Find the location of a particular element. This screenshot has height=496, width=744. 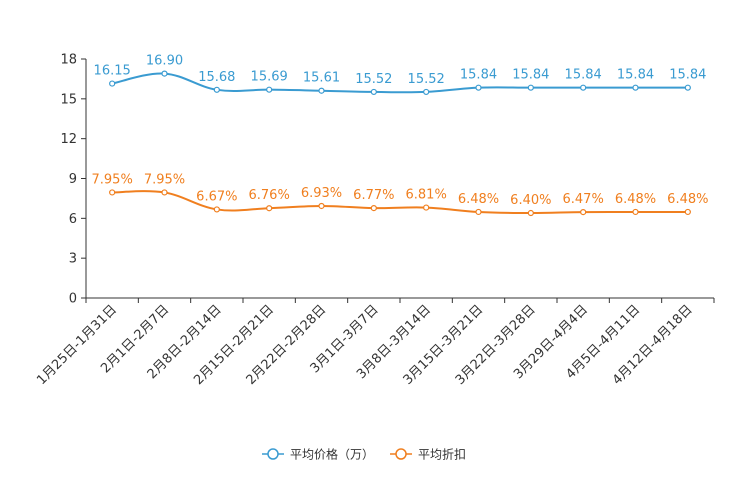

legend-item-1: 平均价格（万） is located at coordinates (318, 454).